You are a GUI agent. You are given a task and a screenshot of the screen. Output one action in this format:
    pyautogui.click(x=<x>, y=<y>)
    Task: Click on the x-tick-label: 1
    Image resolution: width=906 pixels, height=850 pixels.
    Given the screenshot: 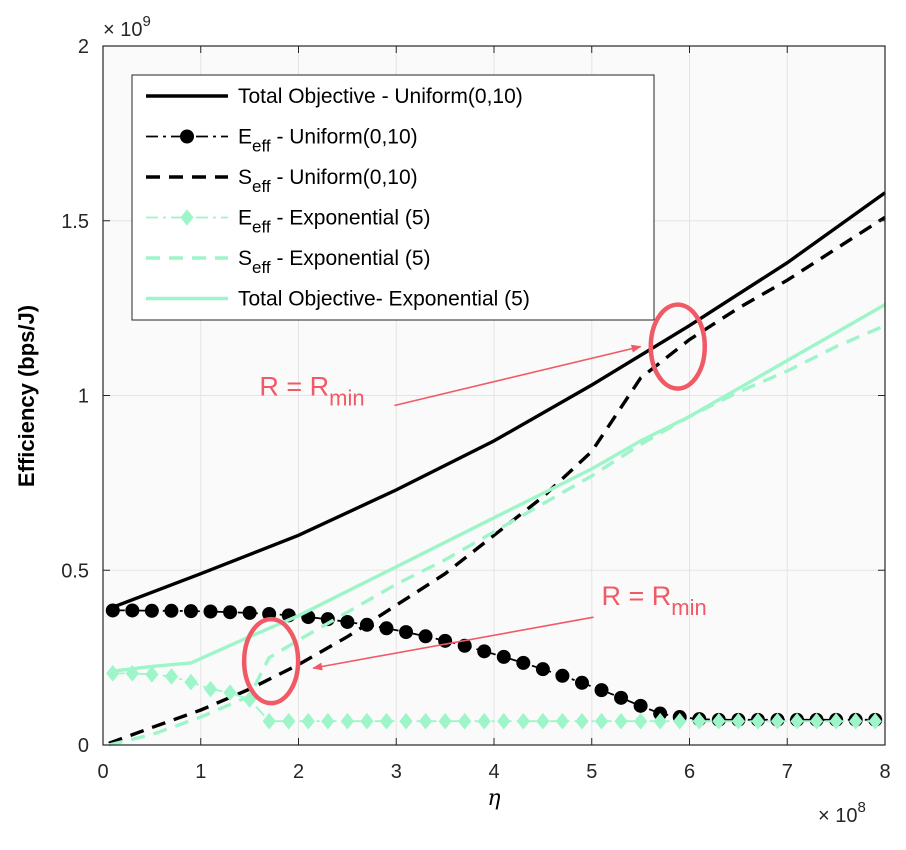 What is the action you would take?
    pyautogui.click(x=200, y=772)
    